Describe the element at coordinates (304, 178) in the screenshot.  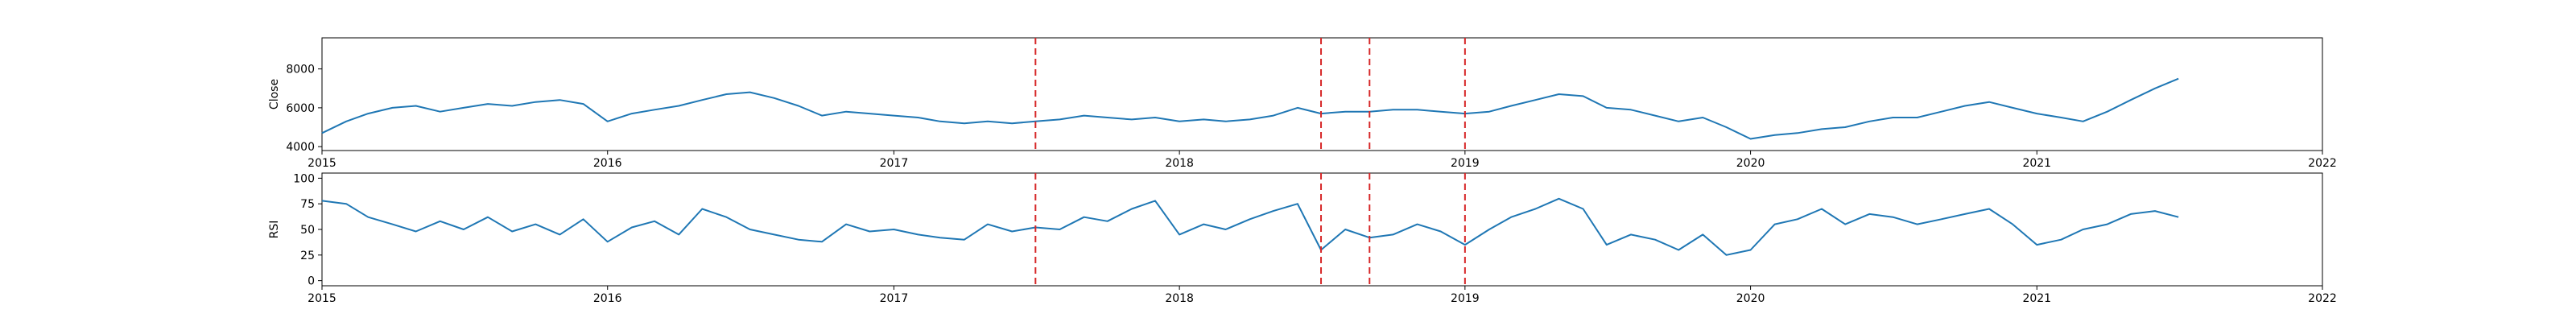
I see `rsi-y-tick-label: 100` at that location.